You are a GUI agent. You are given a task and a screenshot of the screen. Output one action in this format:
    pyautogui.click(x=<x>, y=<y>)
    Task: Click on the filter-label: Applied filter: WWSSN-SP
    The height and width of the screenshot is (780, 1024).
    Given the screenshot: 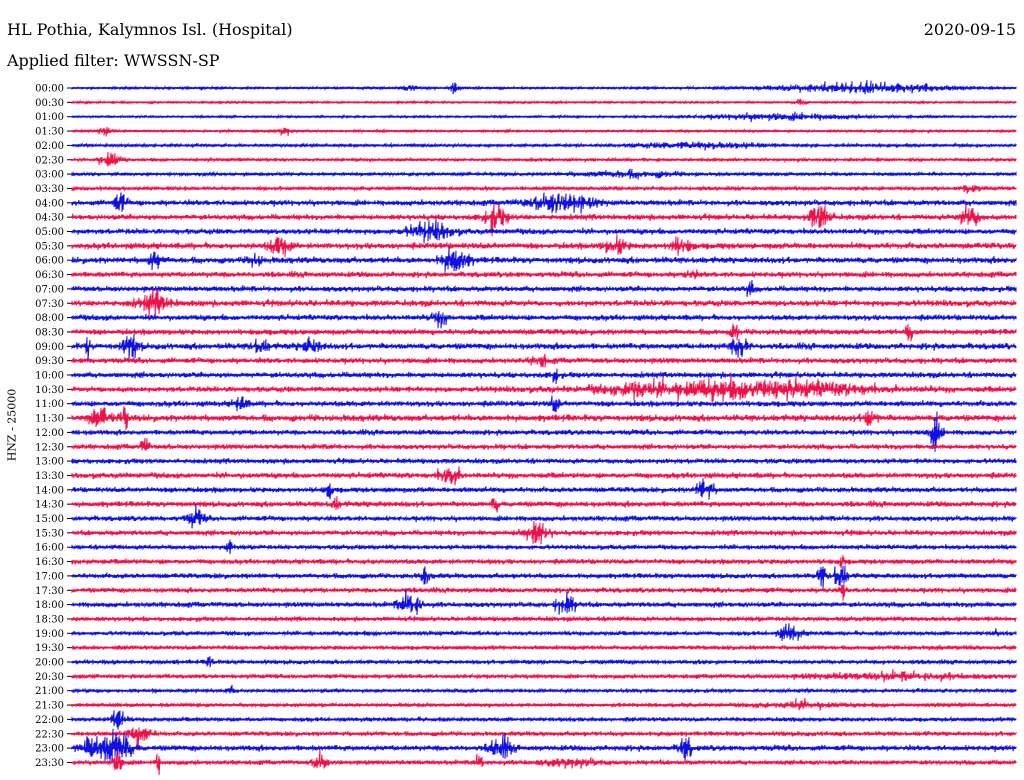 What is the action you would take?
    pyautogui.click(x=113, y=60)
    